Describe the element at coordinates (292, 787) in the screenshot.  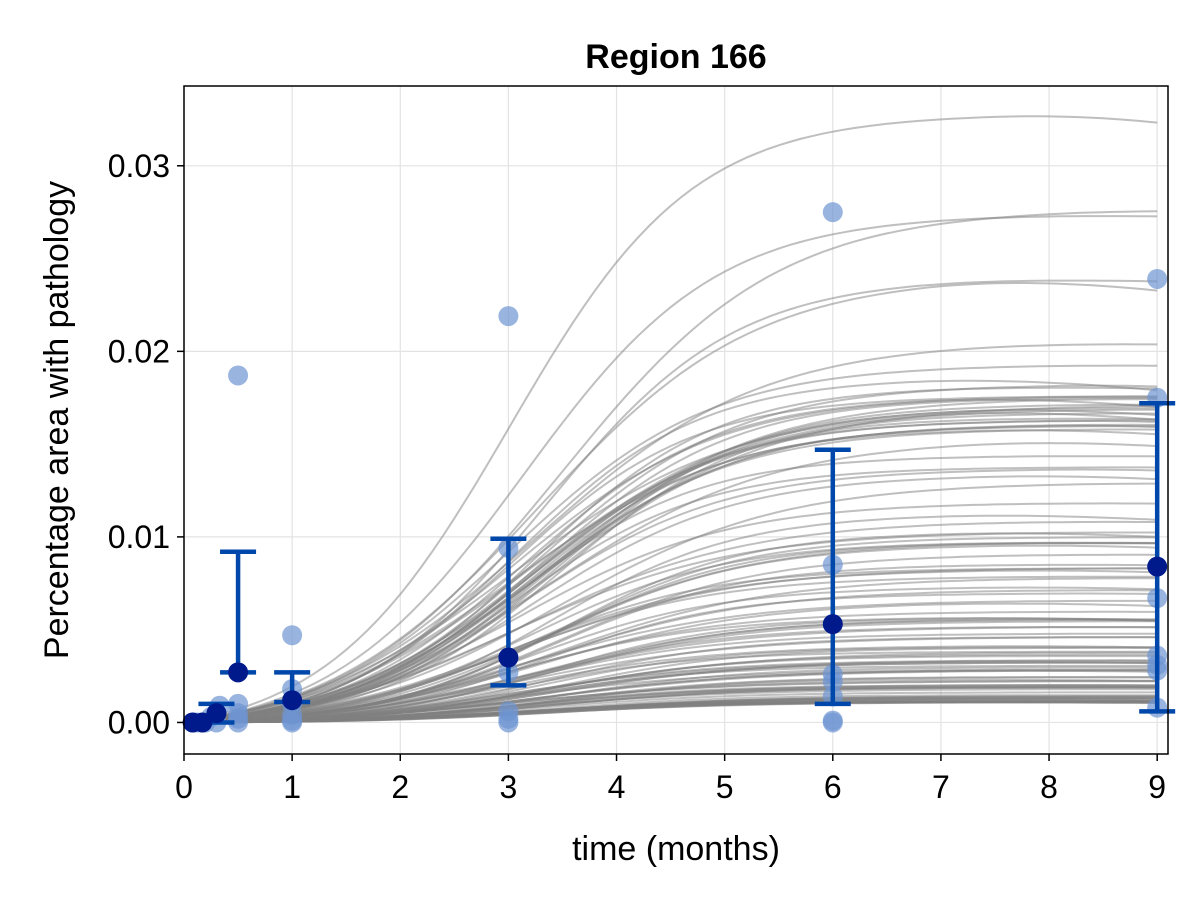
I see `x-tick-label: 1` at that location.